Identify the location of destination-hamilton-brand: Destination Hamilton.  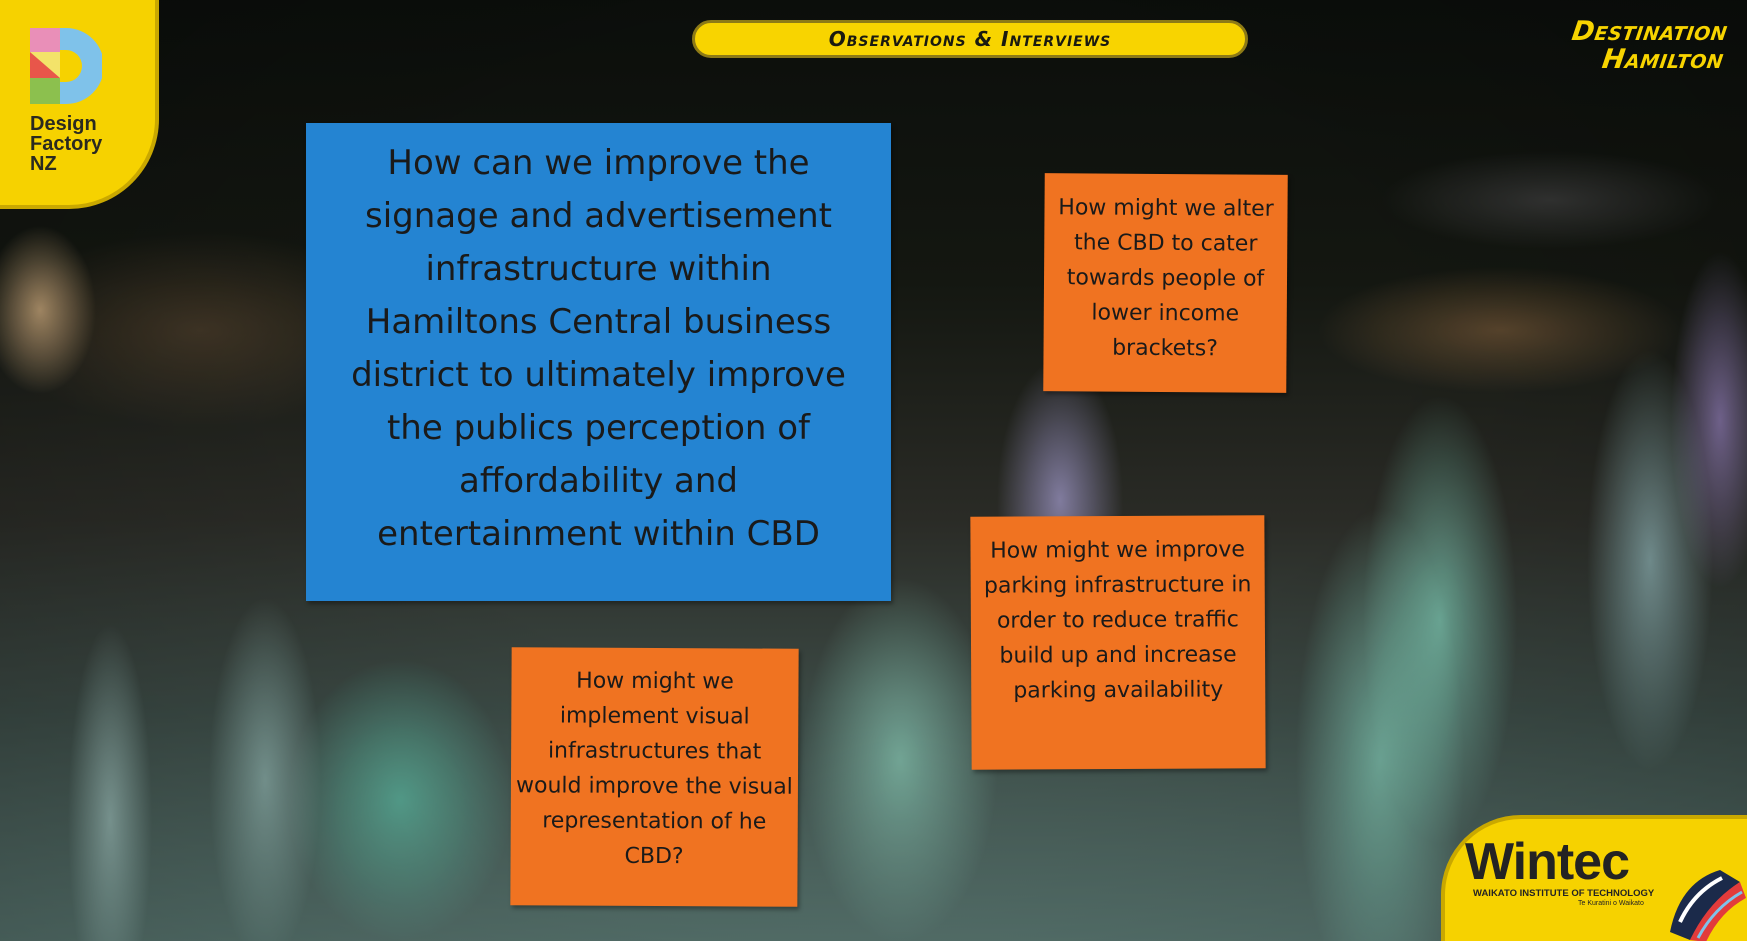
(1648, 45).